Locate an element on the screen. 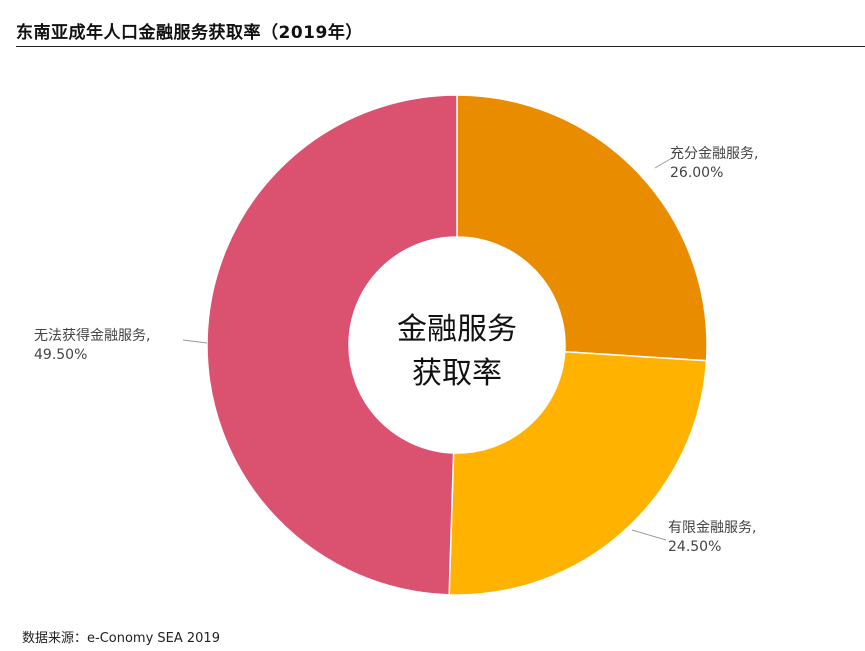  title-divider is located at coordinates (440, 46).